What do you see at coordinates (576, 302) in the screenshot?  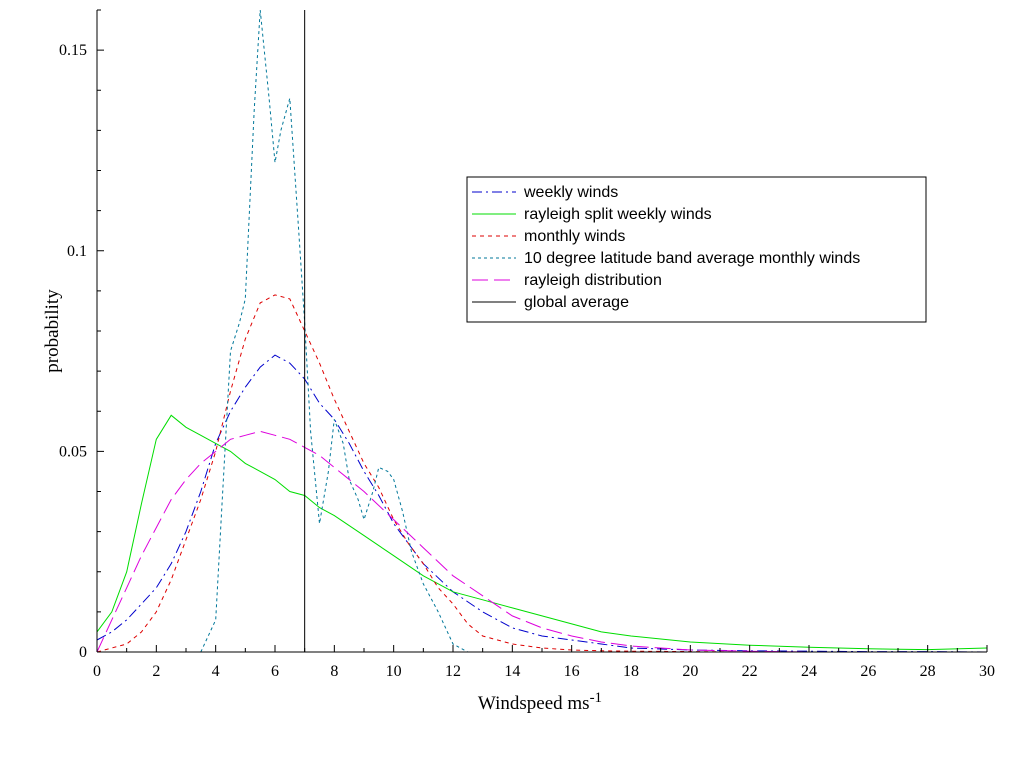 I see `legend-label: global average` at bounding box center [576, 302].